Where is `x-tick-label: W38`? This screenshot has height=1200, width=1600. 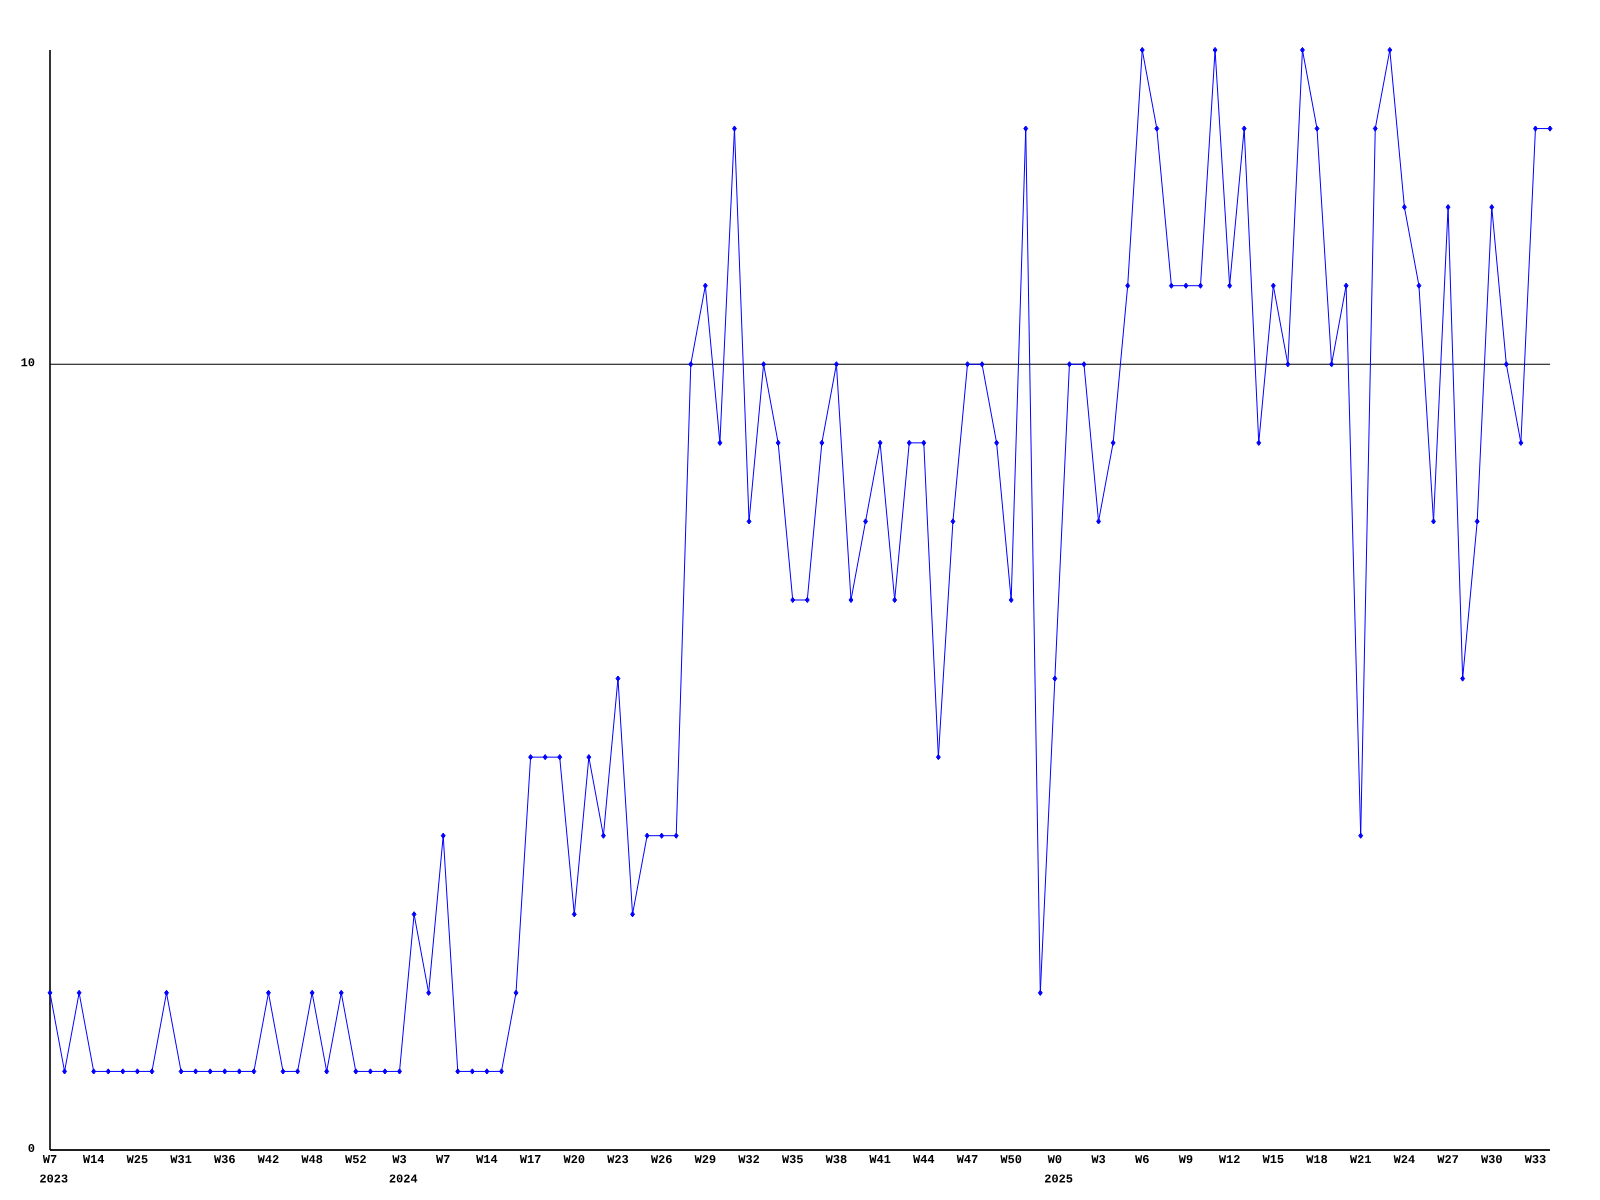 x-tick-label: W38 is located at coordinates (836, 1159).